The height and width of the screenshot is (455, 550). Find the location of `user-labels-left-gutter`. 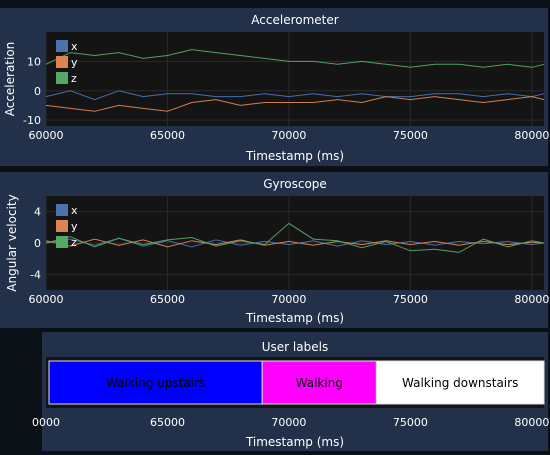

user-labels-left-gutter is located at coordinates (21, 391).